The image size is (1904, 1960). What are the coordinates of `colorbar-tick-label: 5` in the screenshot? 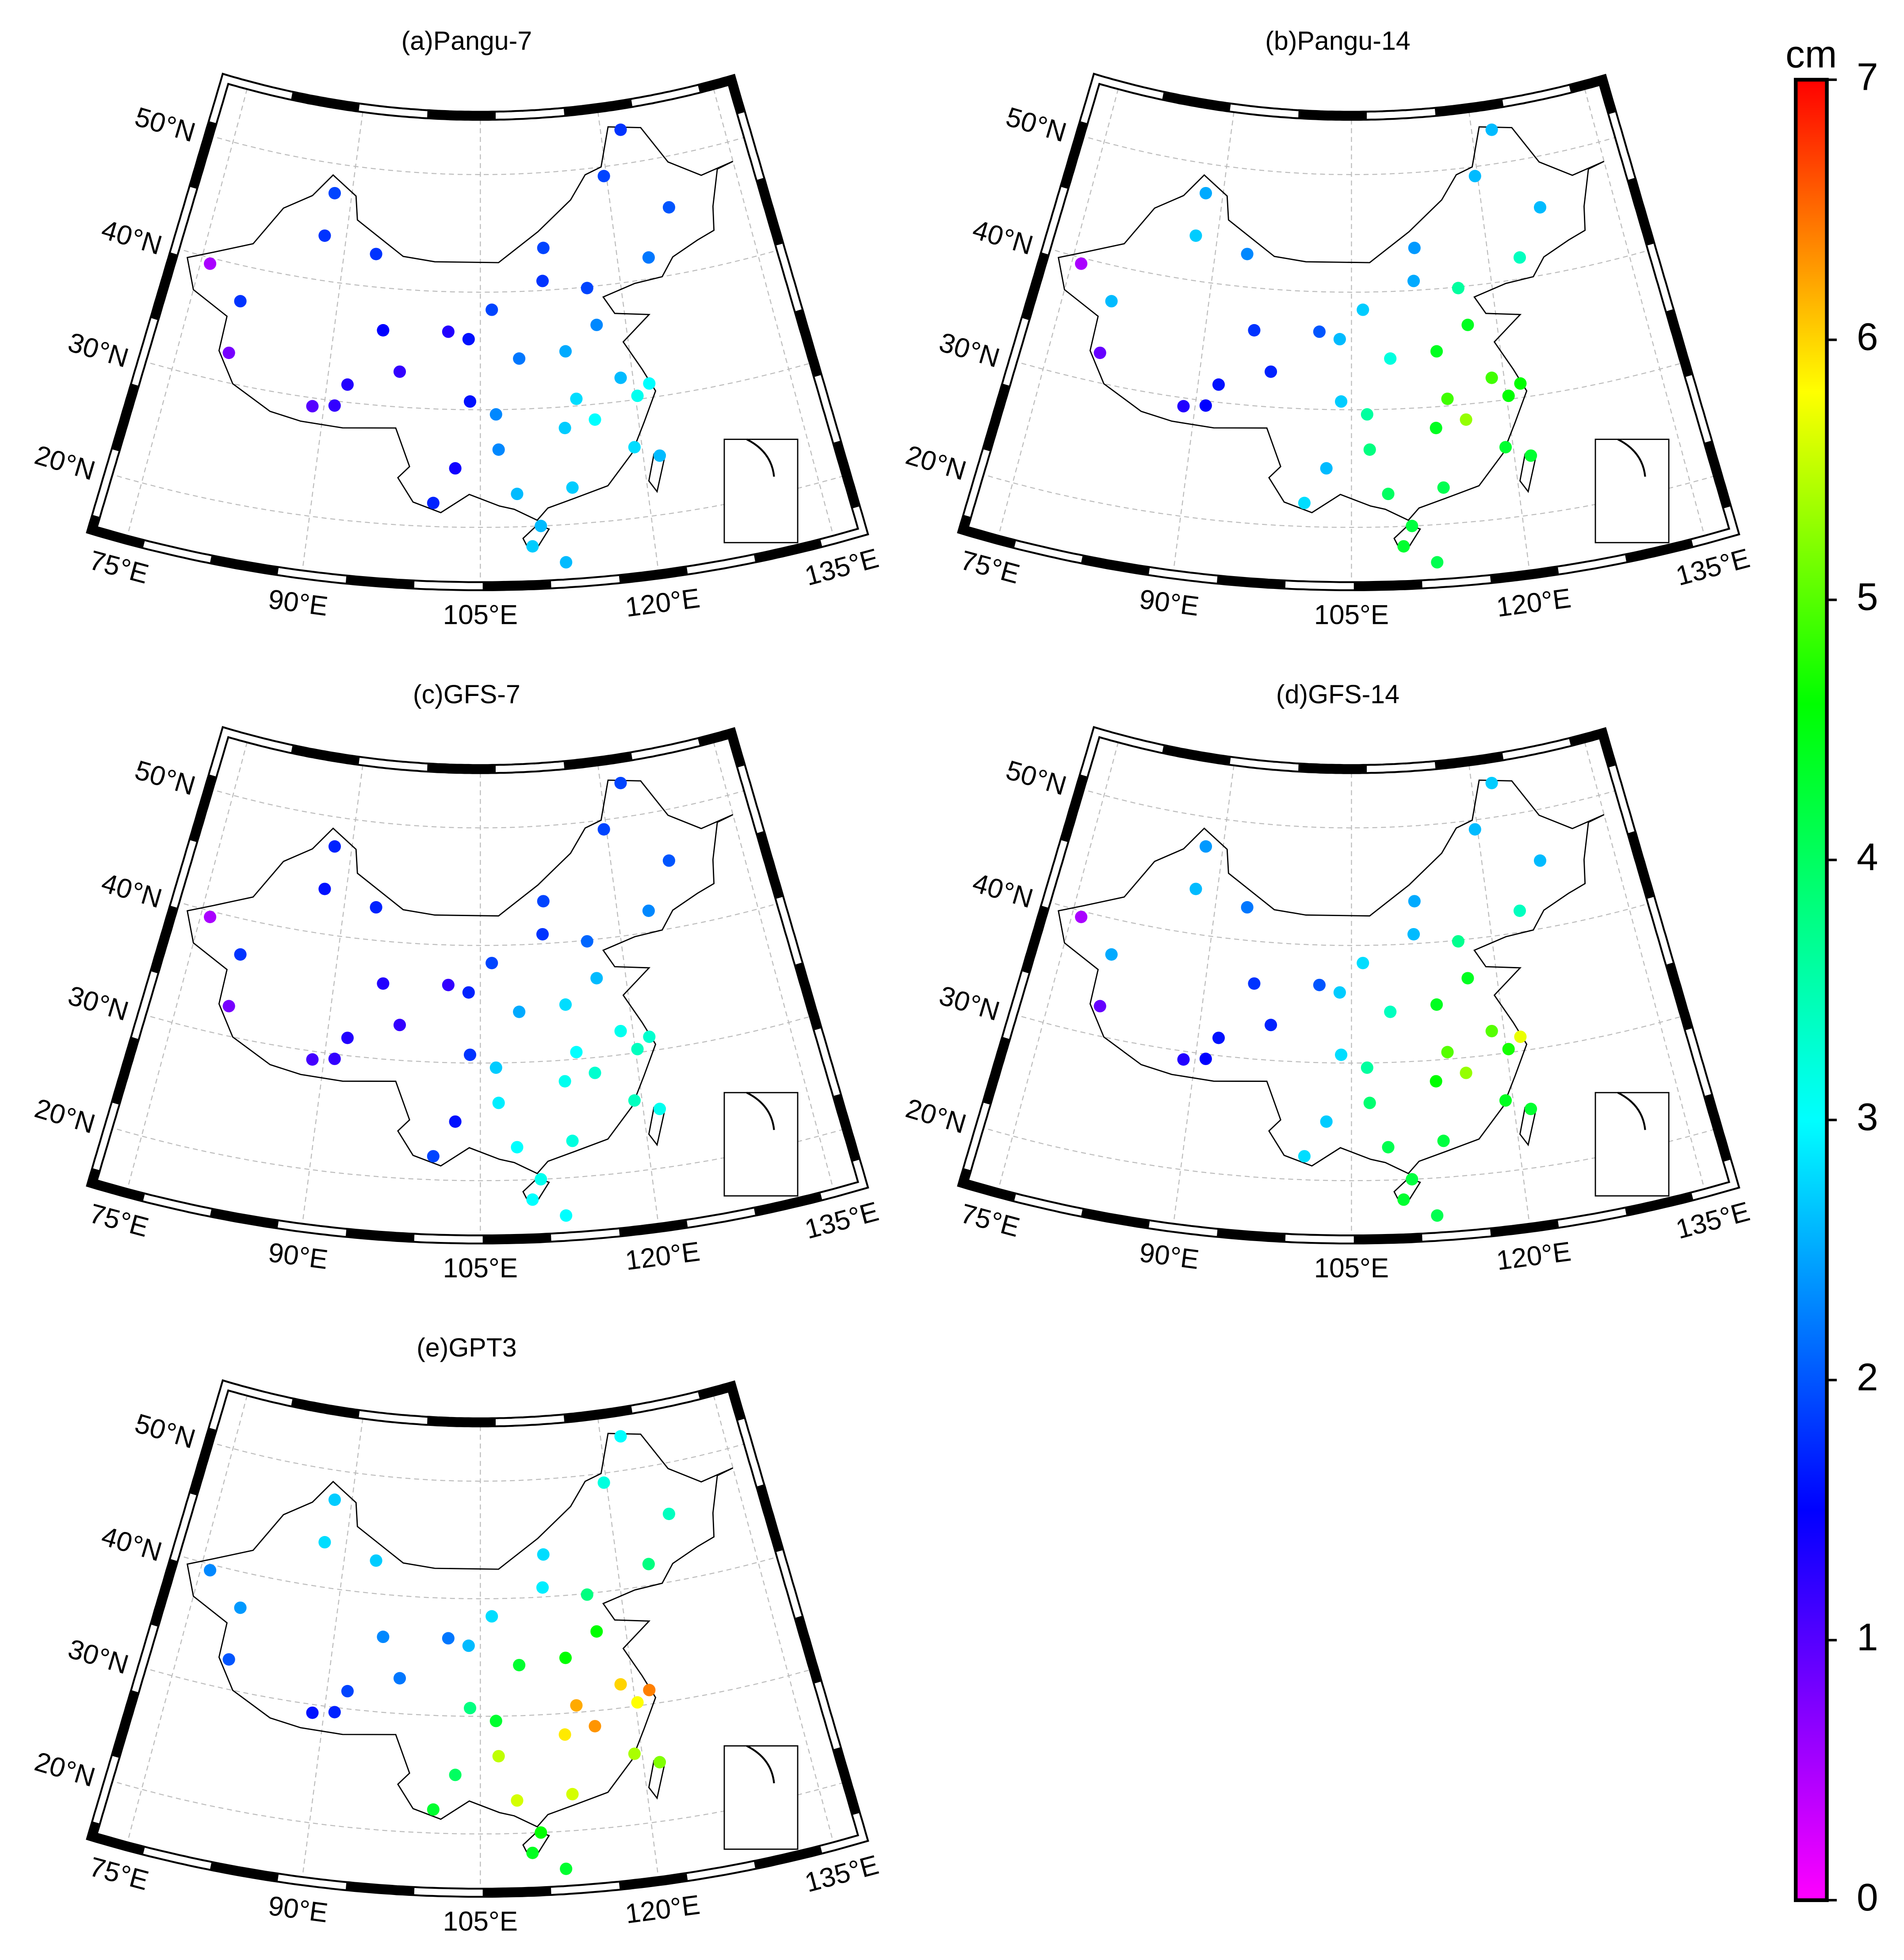 It's located at (1867, 597).